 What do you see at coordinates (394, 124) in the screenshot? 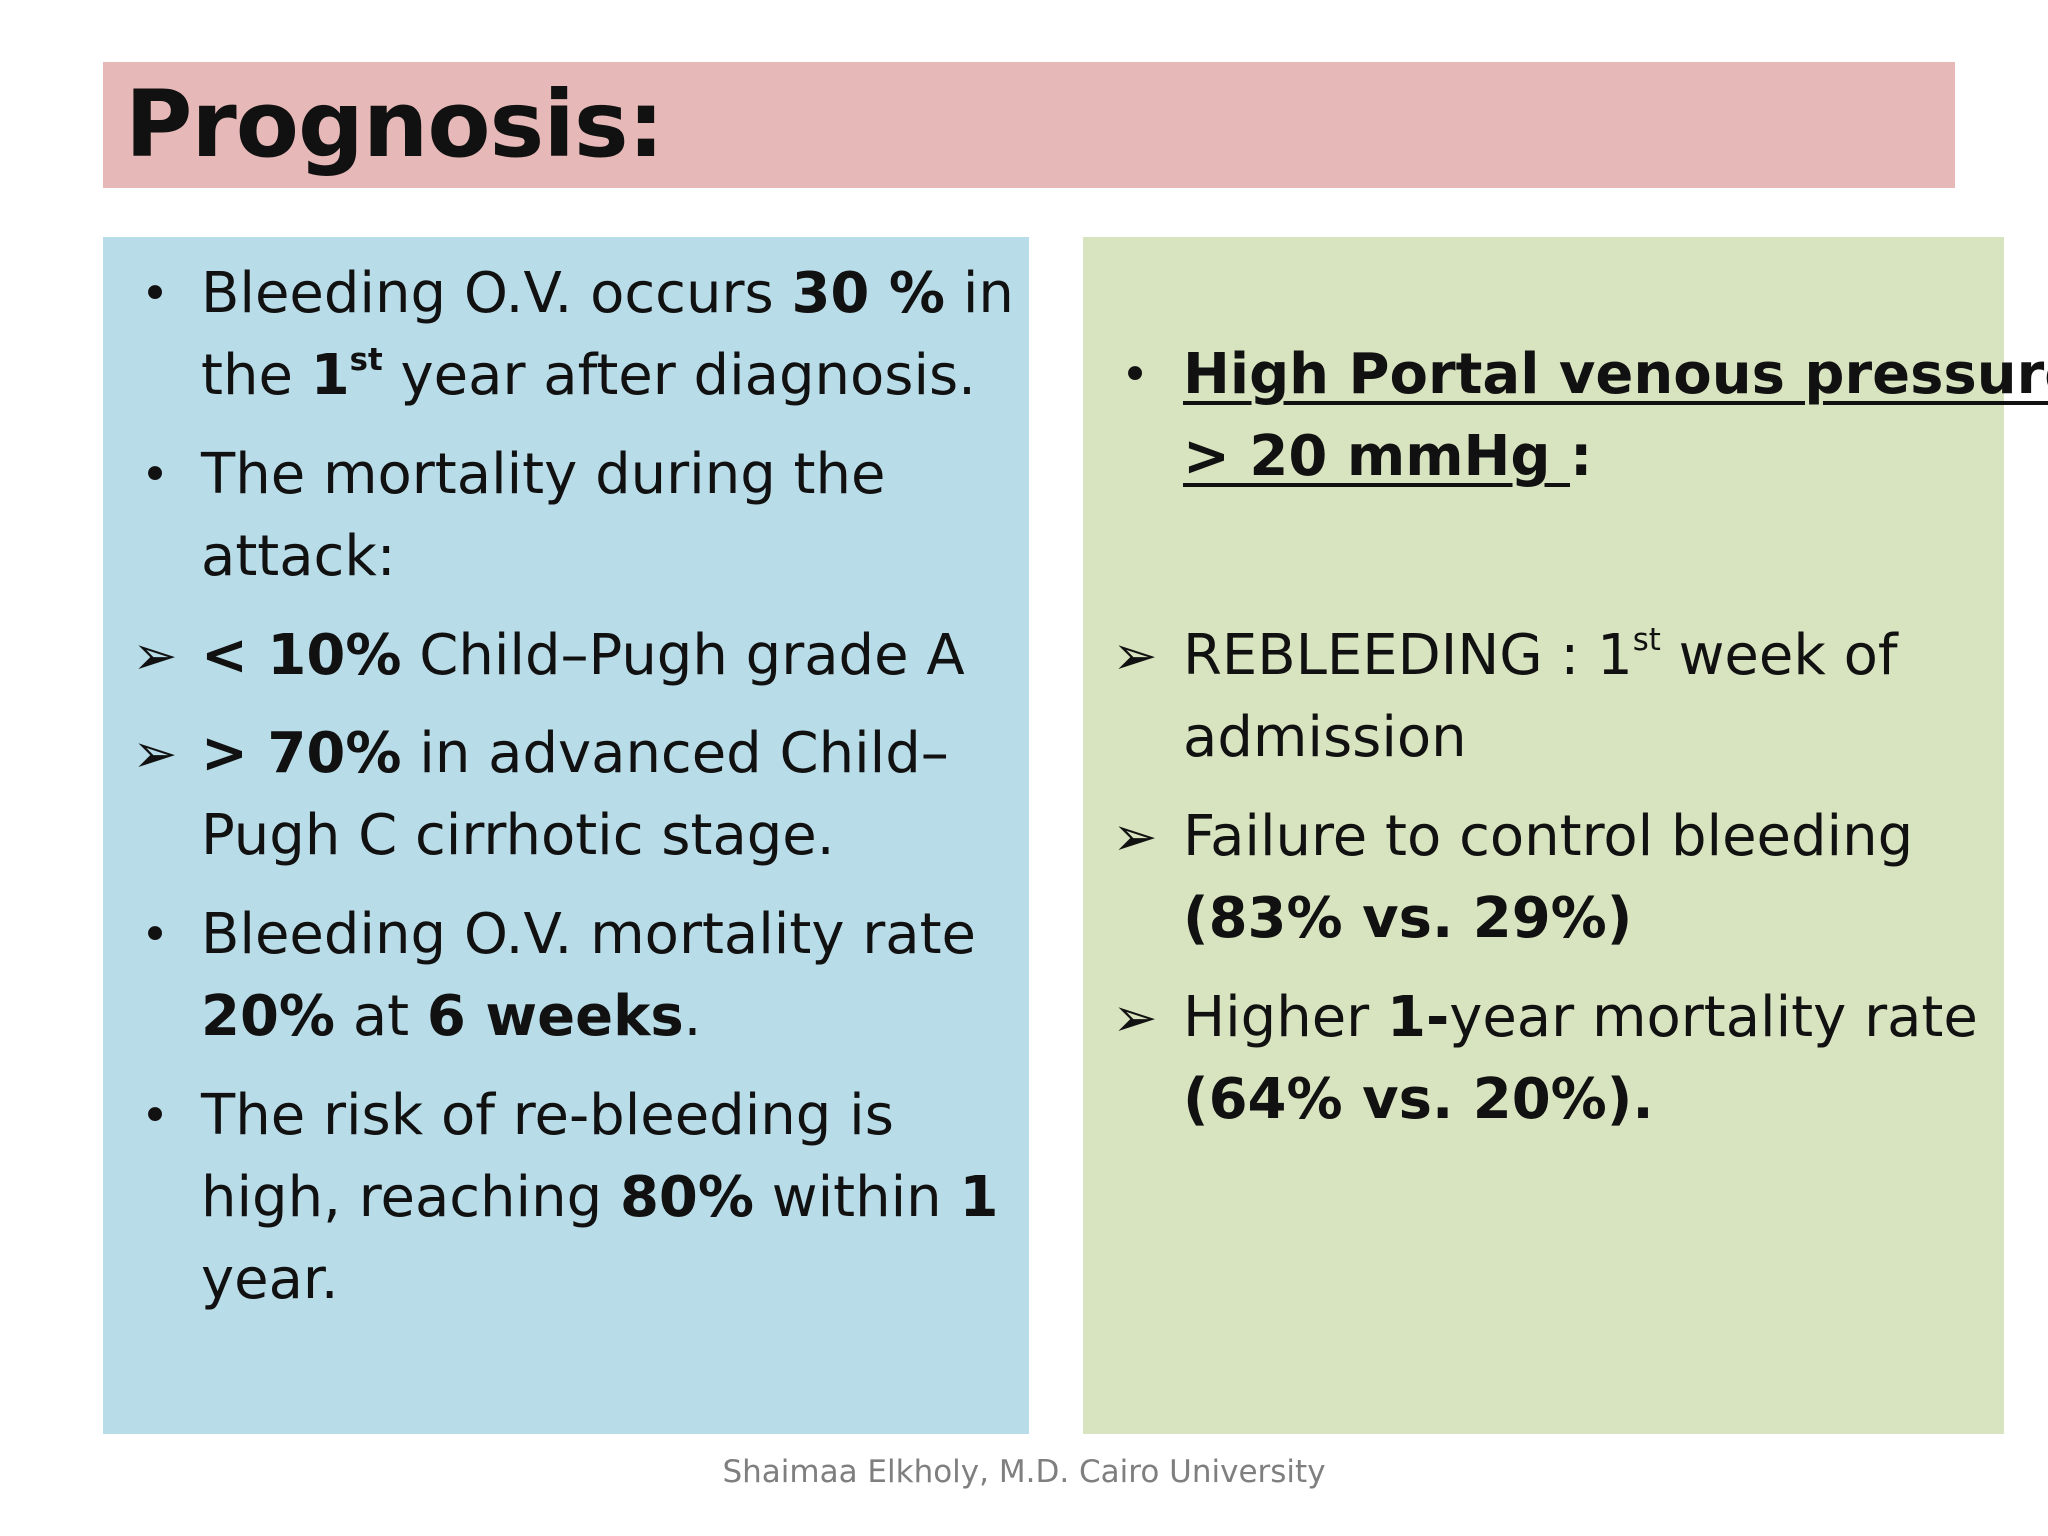
I see `slide-title: Prognosis:` at bounding box center [394, 124].